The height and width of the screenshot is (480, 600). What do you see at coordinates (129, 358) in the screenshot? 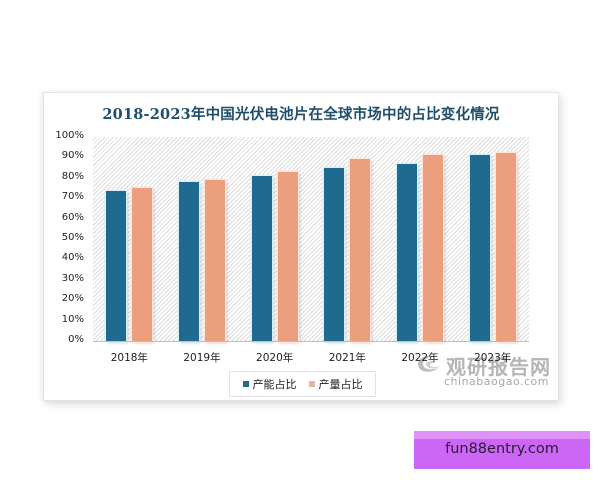
I see `x-tick-label: 2018年` at bounding box center [129, 358].